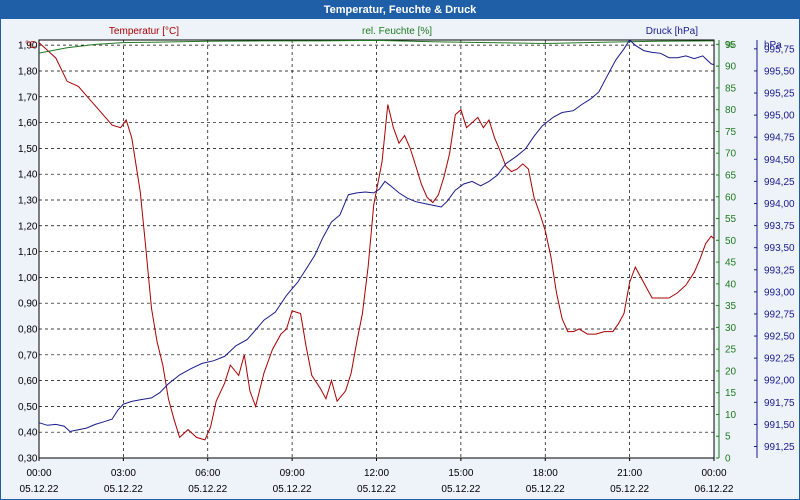 The height and width of the screenshot is (500, 800). What do you see at coordinates (731, 263) in the screenshot?
I see `humidity-tick-label: 45` at bounding box center [731, 263].